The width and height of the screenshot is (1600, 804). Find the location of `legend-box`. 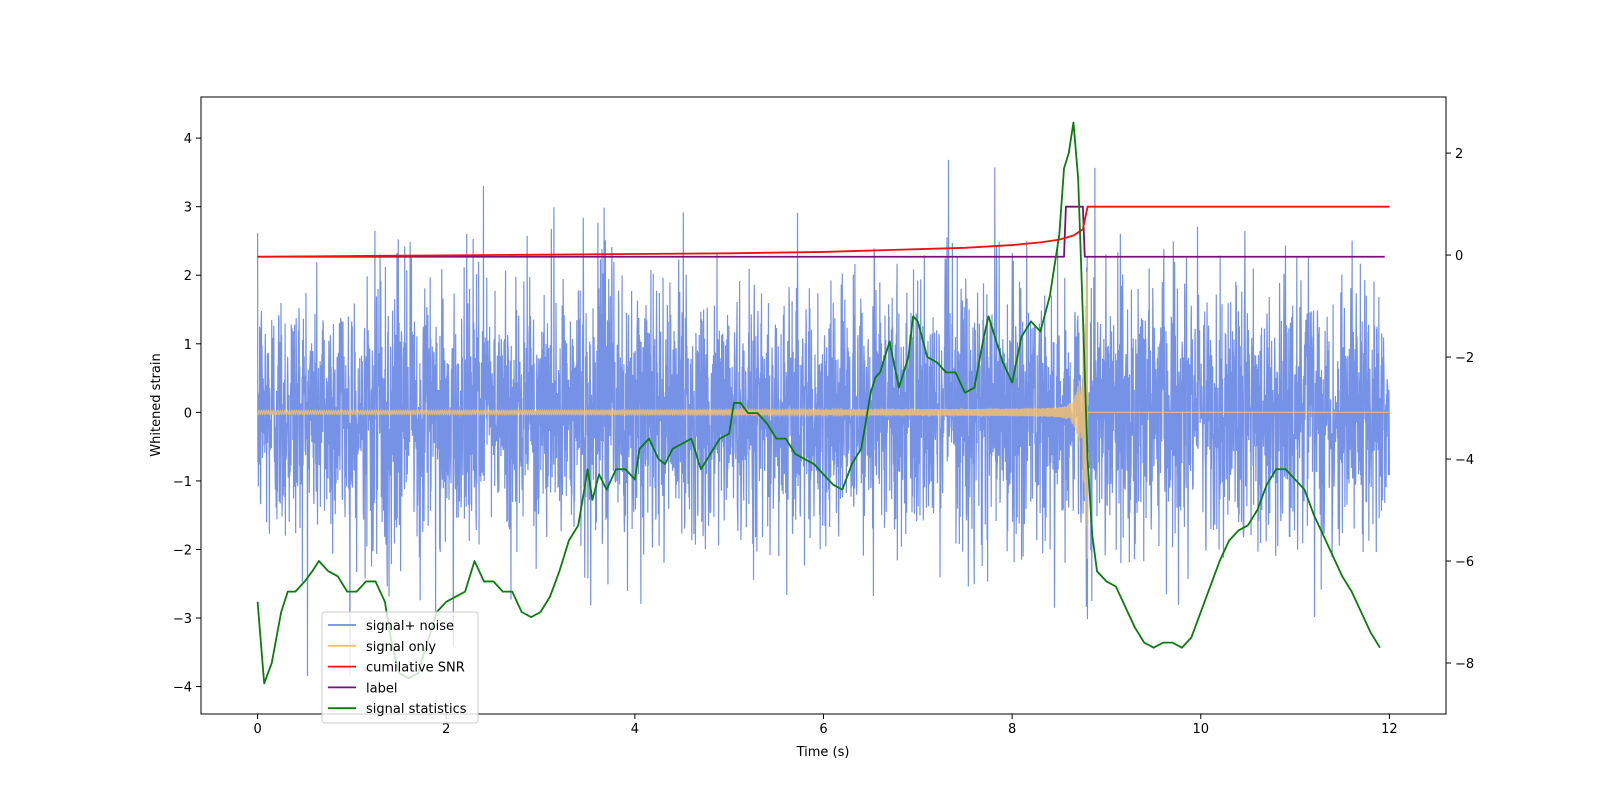

legend-box is located at coordinates (400, 667).